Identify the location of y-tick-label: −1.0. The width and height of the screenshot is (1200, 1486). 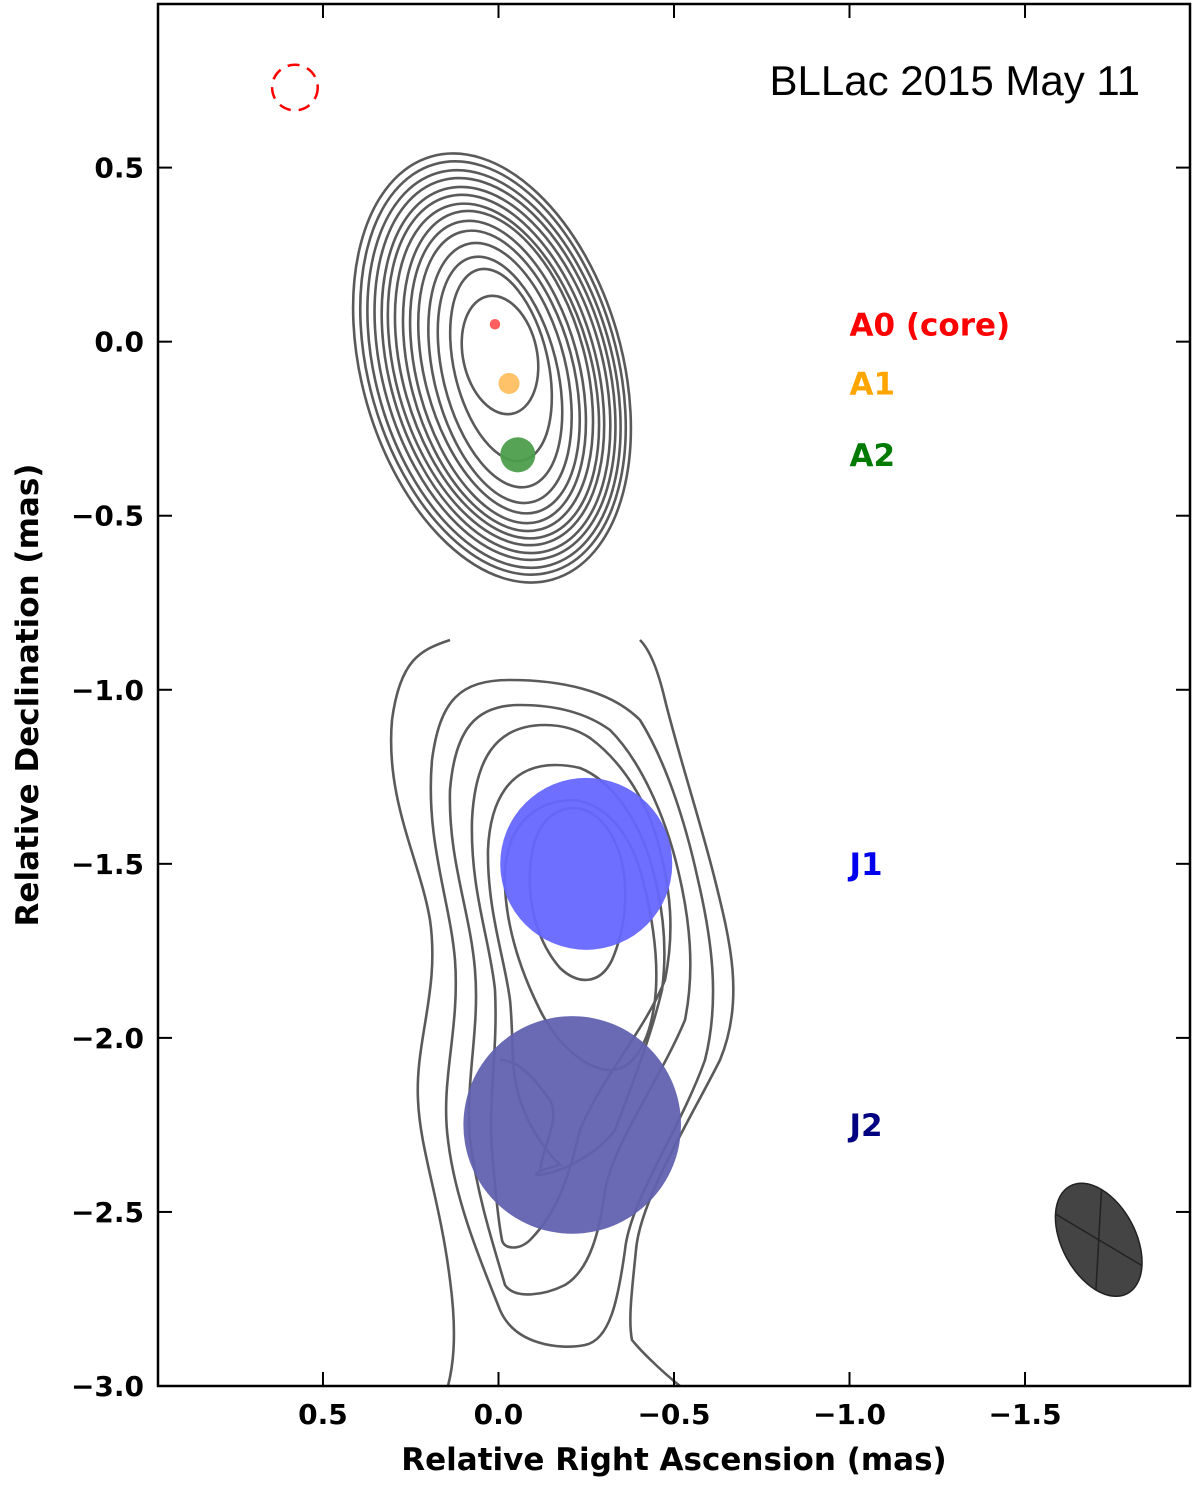
(107, 690).